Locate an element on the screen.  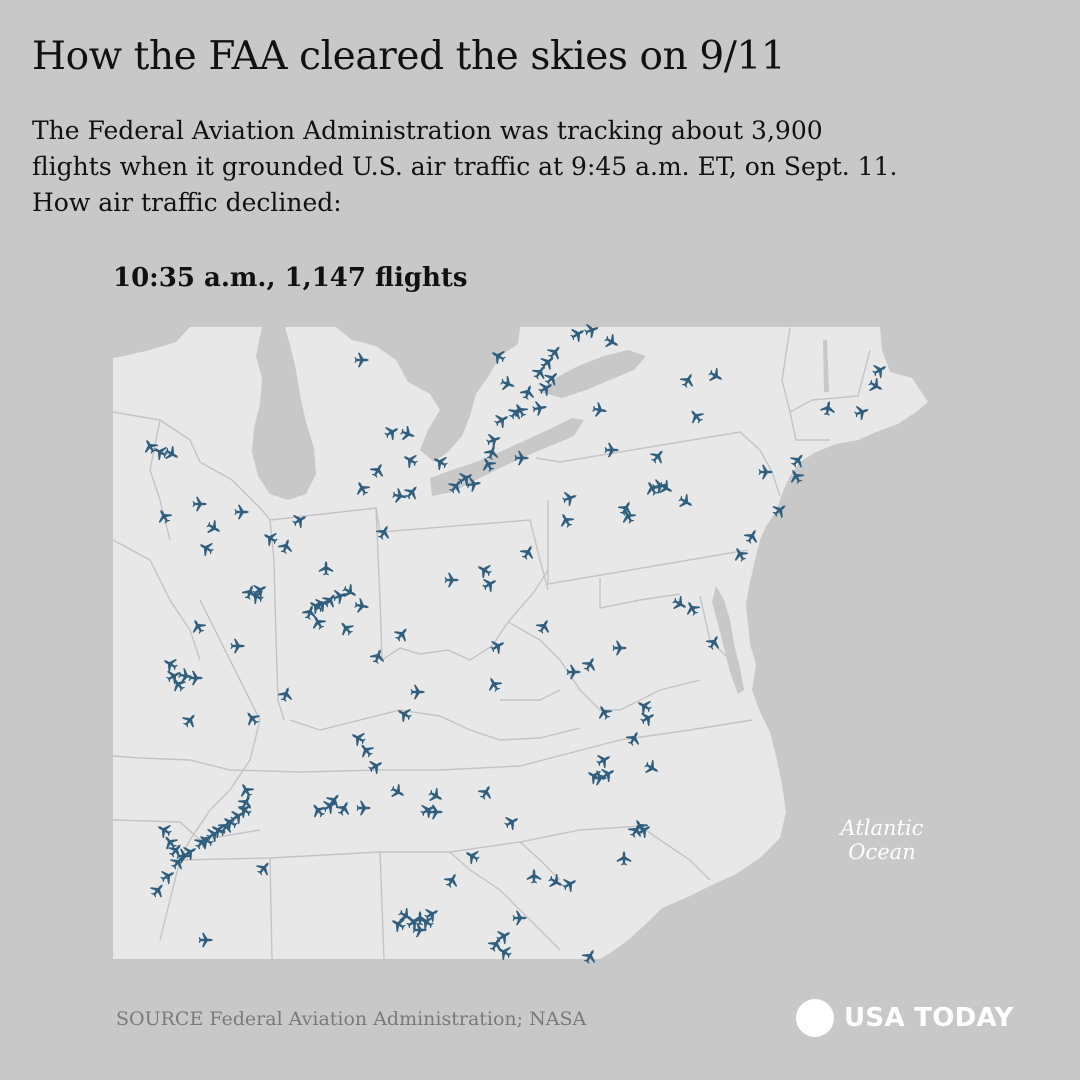
logo-circle-icon is located at coordinates (815, 1018).